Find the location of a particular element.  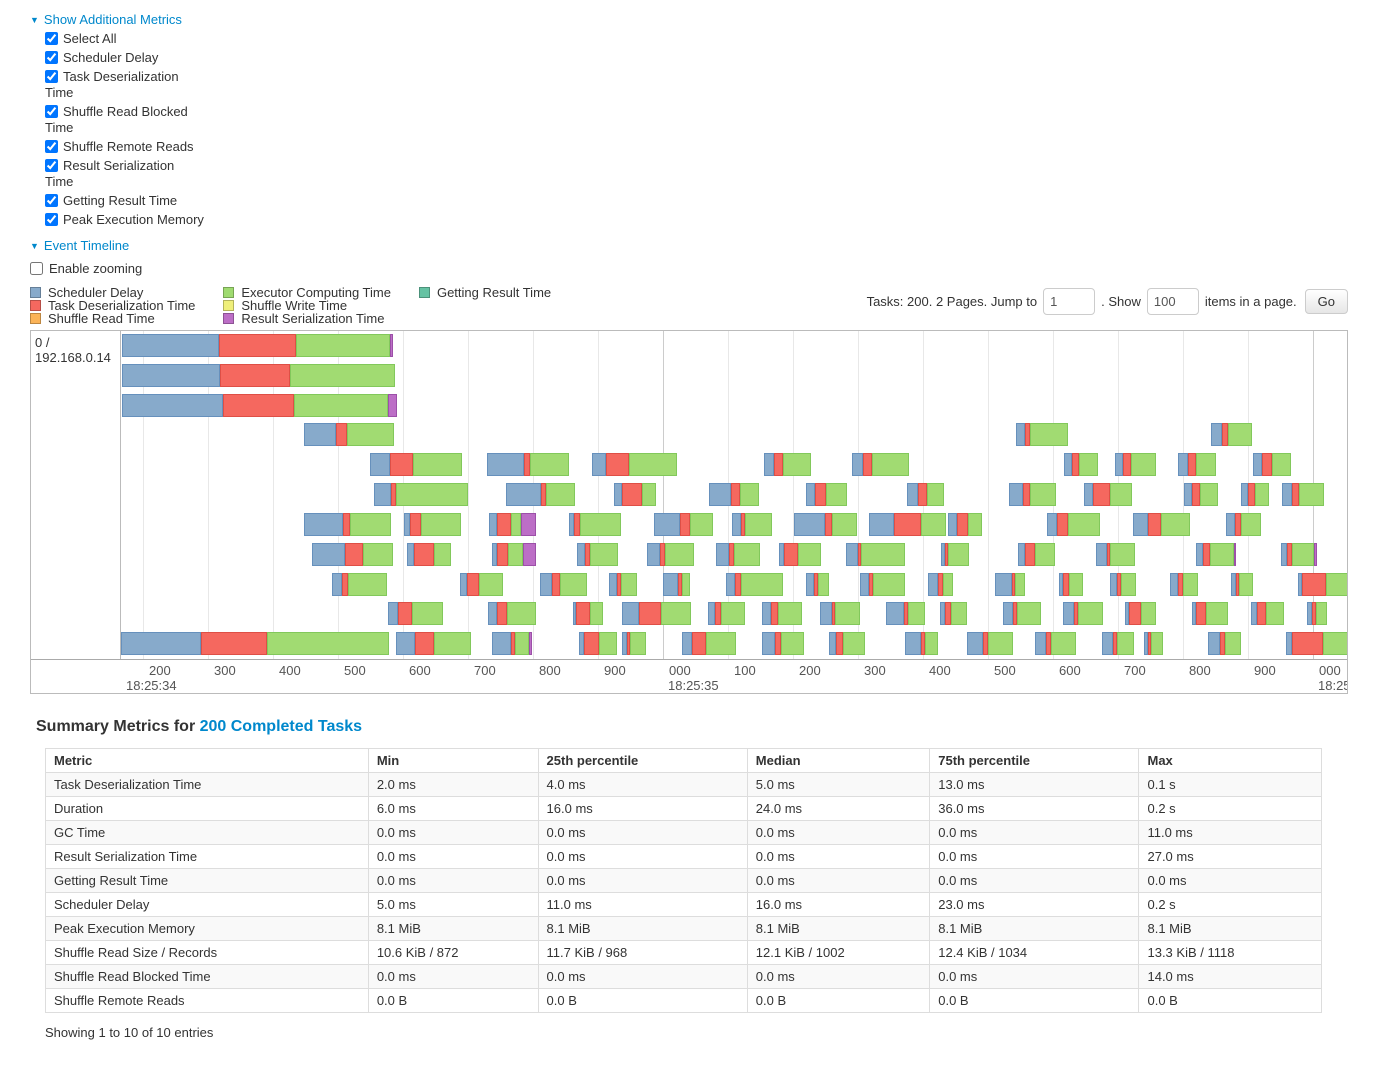

items-per-page-input is located at coordinates (1172, 301).